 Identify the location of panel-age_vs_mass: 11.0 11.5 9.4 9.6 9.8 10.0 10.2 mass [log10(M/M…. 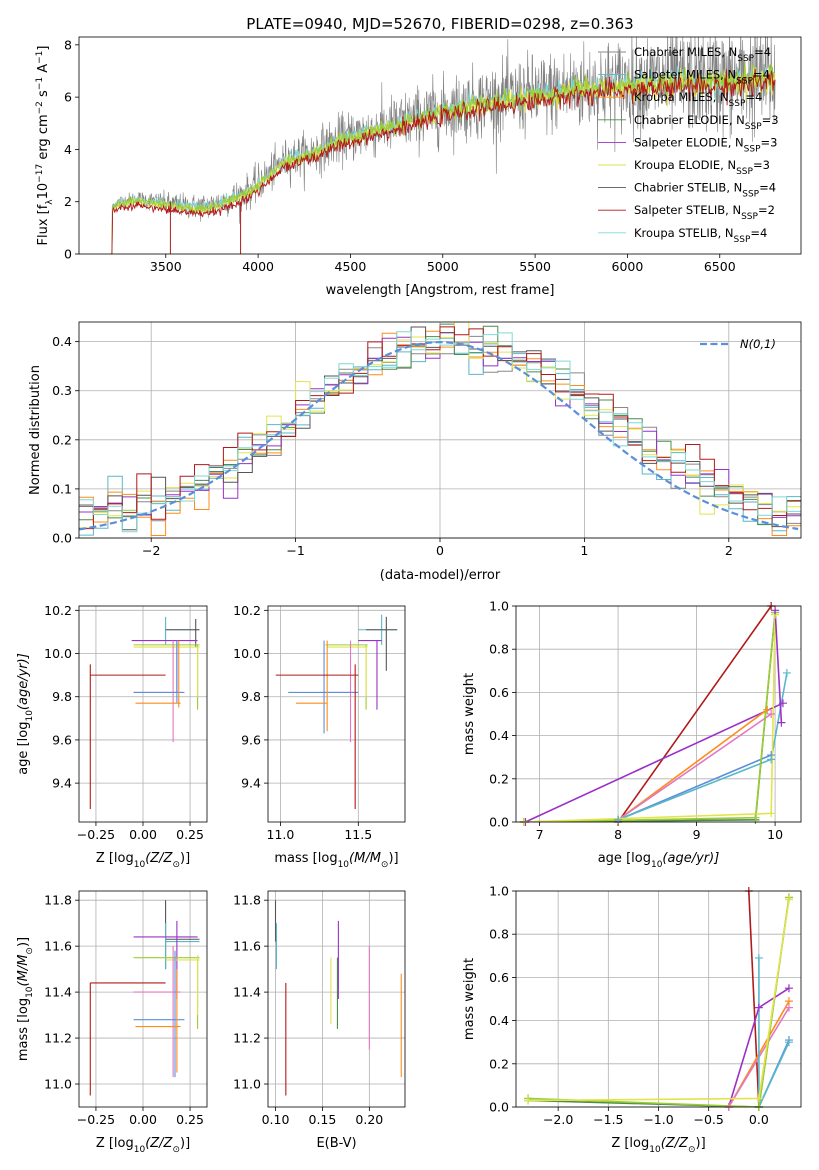
(319, 736).